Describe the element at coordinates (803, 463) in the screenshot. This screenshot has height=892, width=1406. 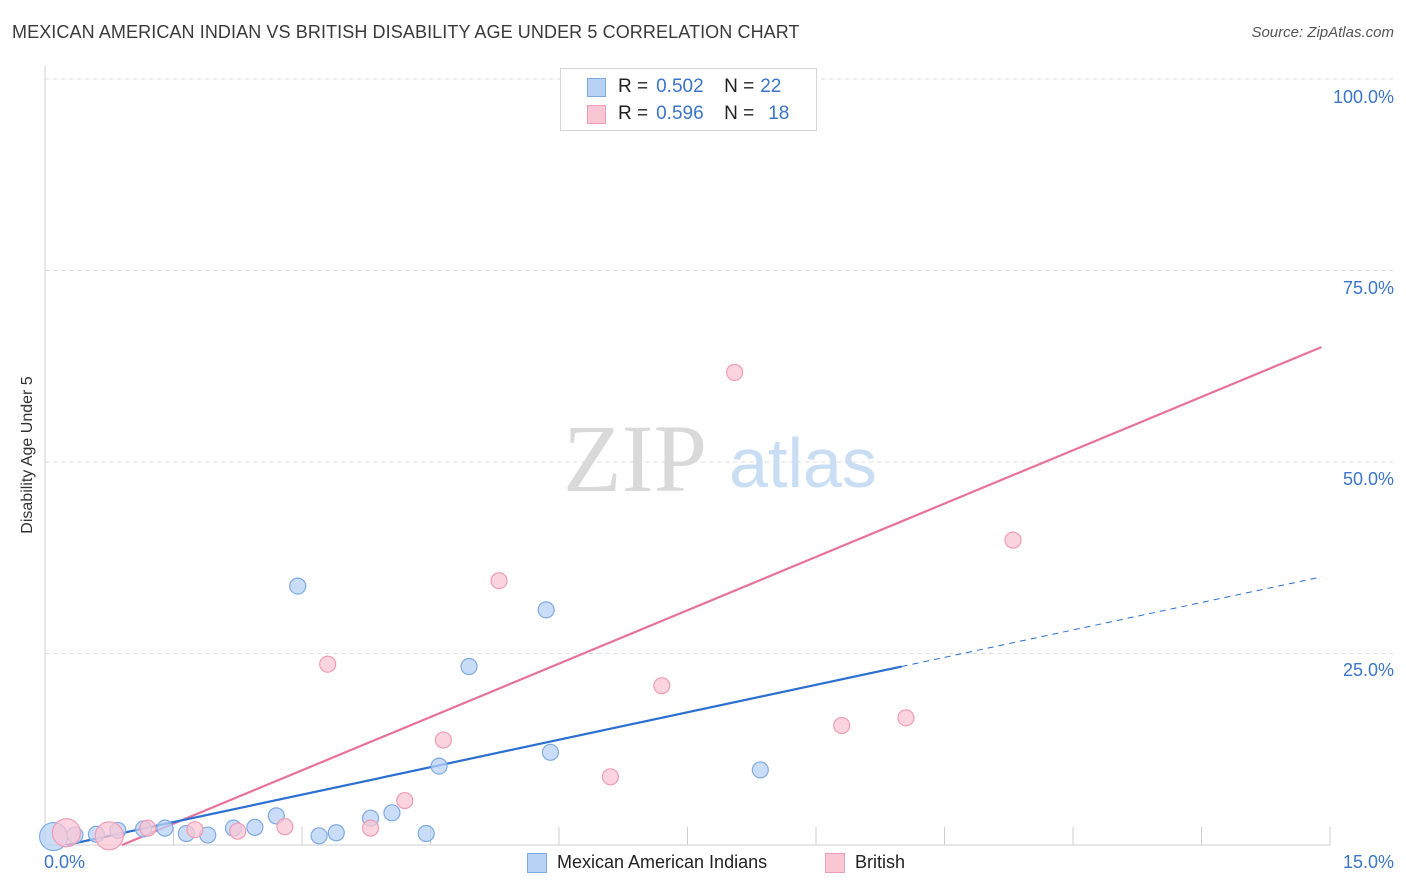
I see `watermark-atlas: atlas` at that location.